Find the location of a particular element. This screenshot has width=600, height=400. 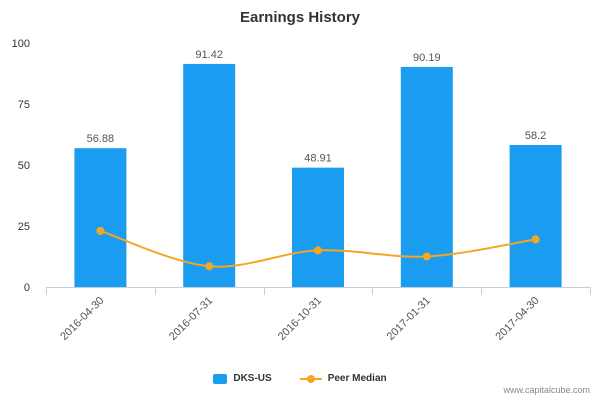

x-tick-label: 2017-01-31 is located at coordinates (409, 319).